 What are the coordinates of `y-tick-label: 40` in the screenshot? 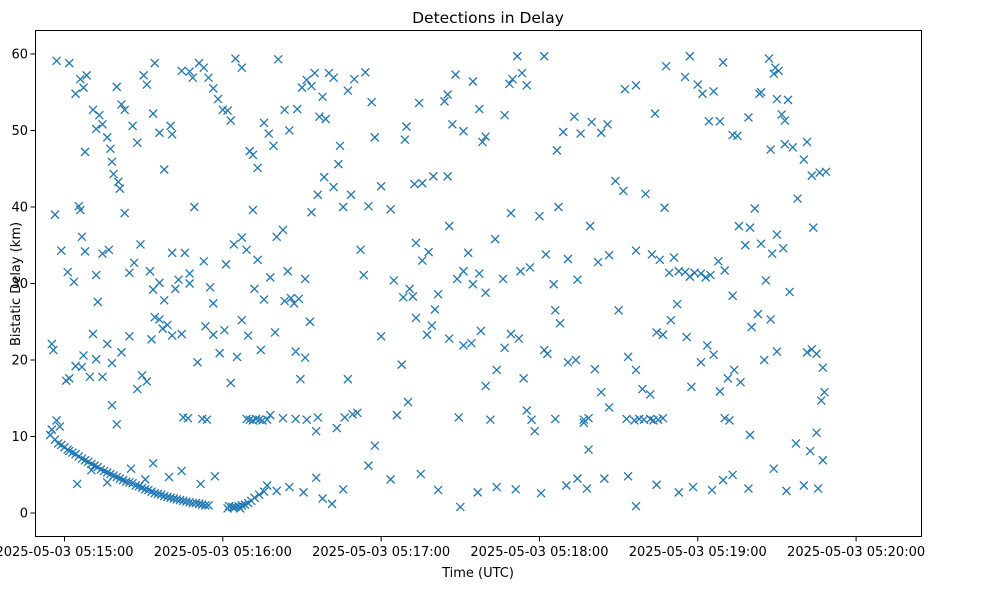 It's located at (19, 207).